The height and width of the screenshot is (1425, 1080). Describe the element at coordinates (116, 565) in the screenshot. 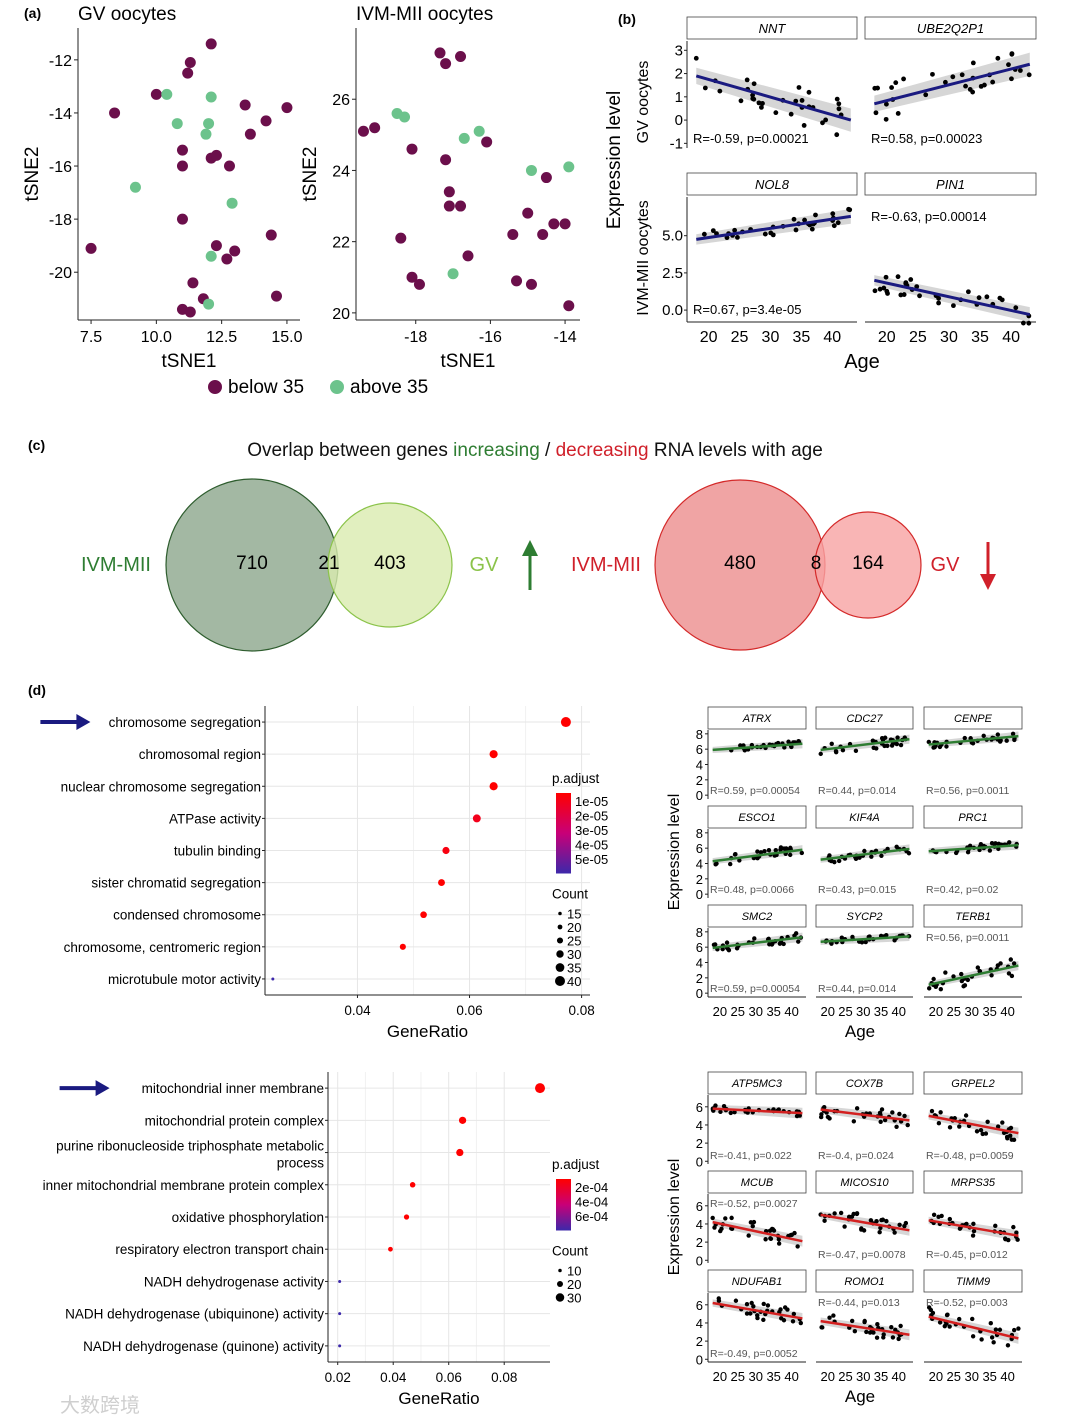

I see `venn-left-label: IVM-MII` at that location.